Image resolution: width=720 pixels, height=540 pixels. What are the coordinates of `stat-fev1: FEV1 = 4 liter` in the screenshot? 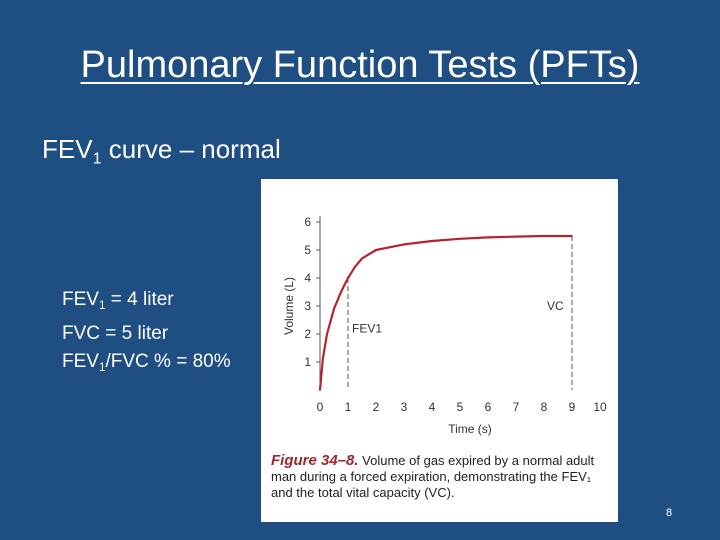 It's located at (118, 301).